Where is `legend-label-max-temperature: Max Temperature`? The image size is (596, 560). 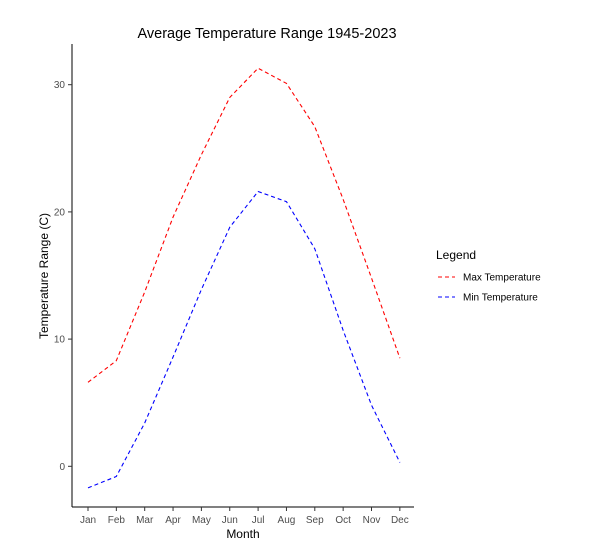
legend-label-max-temperature: Max Temperature is located at coordinates (502, 278).